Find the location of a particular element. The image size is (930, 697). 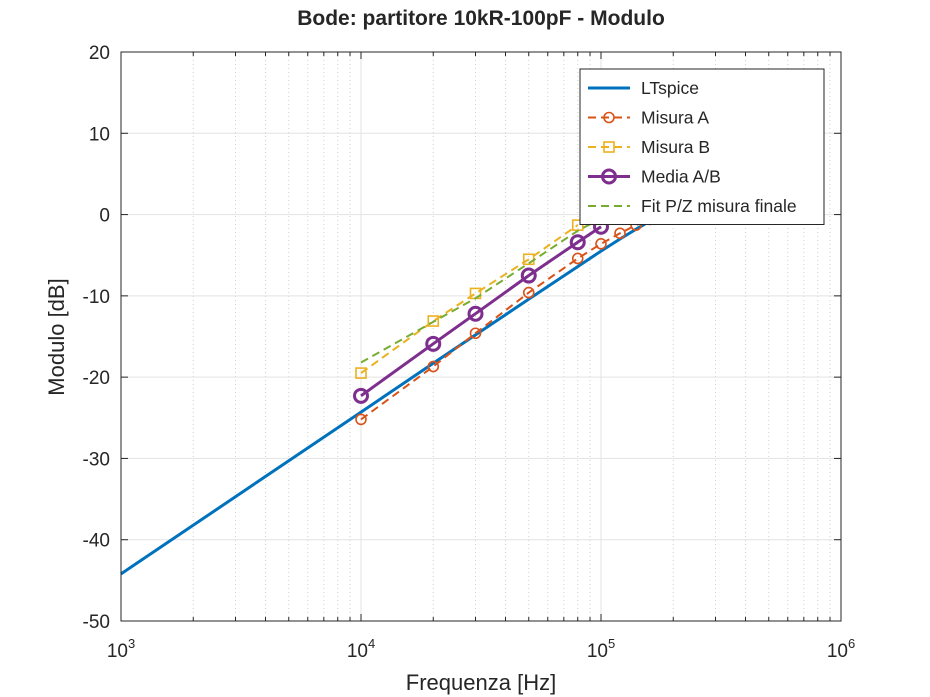

y-tick-label: 0 is located at coordinates (104, 216).